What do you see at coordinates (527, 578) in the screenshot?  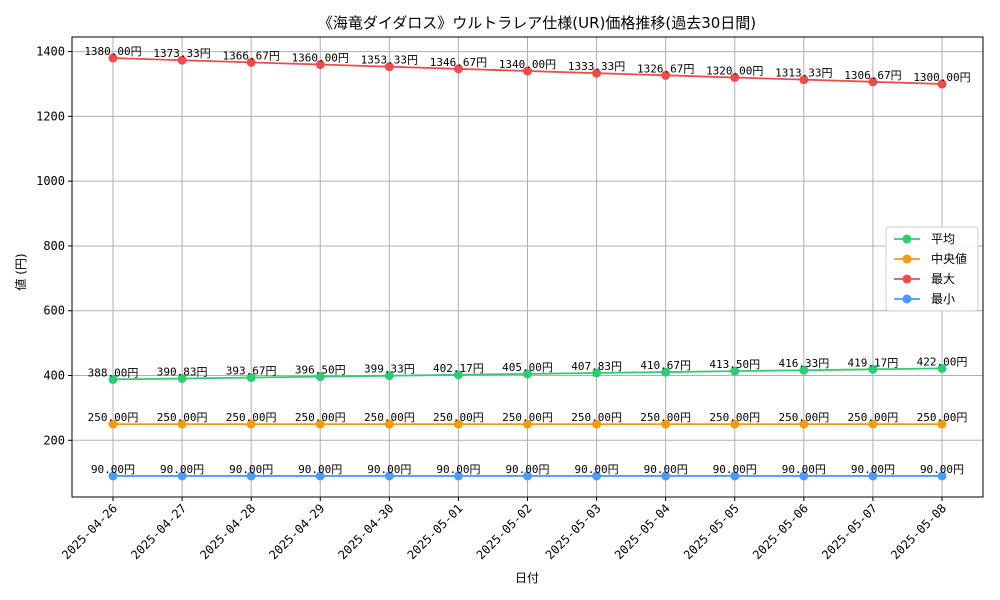 I see `x-axis-label: 日付` at bounding box center [527, 578].